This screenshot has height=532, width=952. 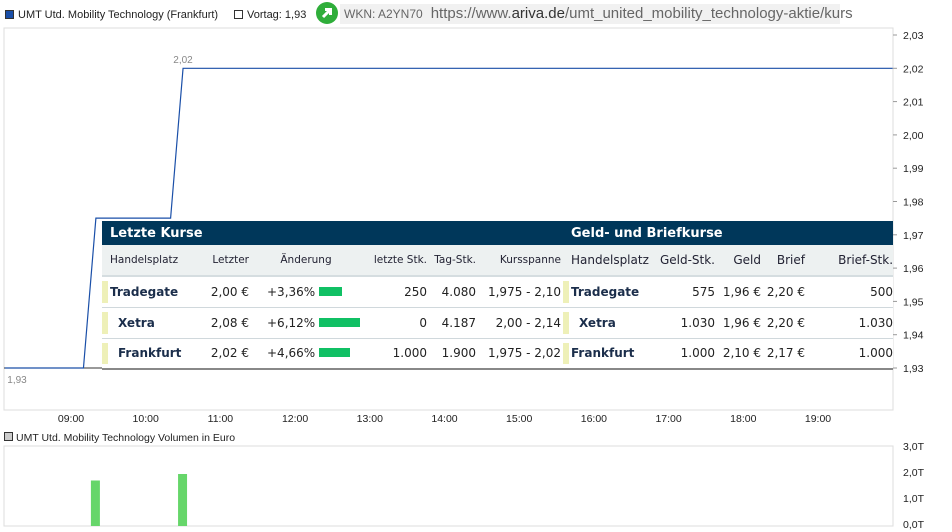 What do you see at coordinates (222, 323) in the screenshot?
I see `letzter-value: 2,08 €` at bounding box center [222, 323].